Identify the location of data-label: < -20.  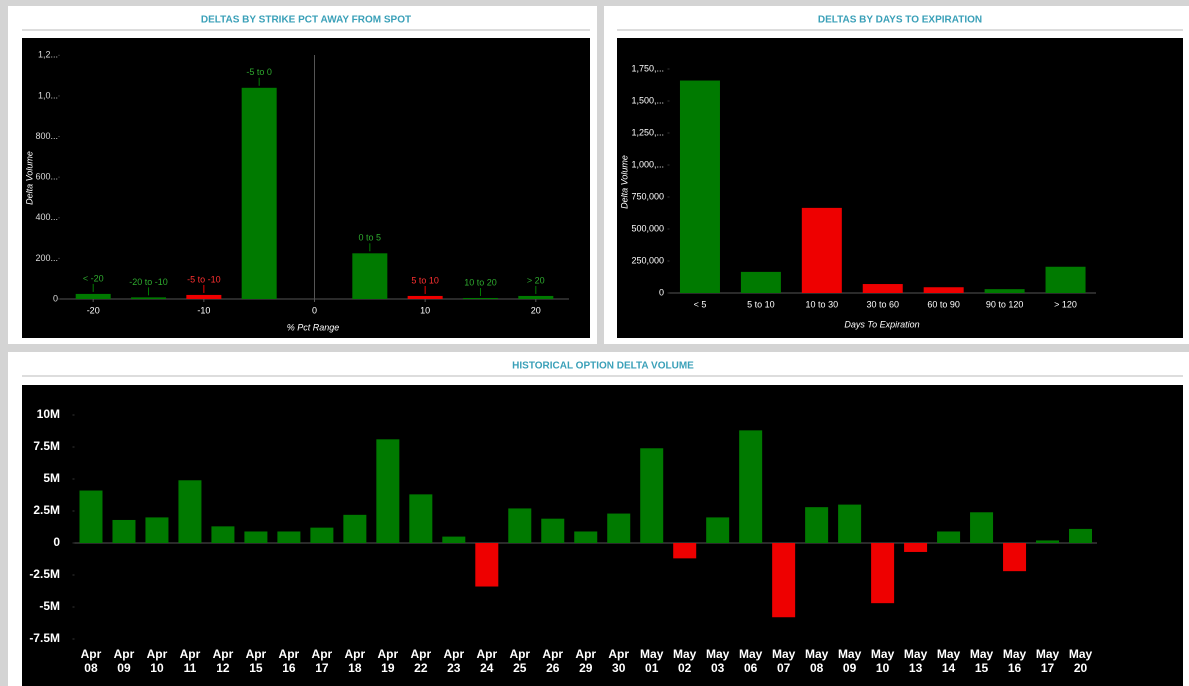
(93, 278).